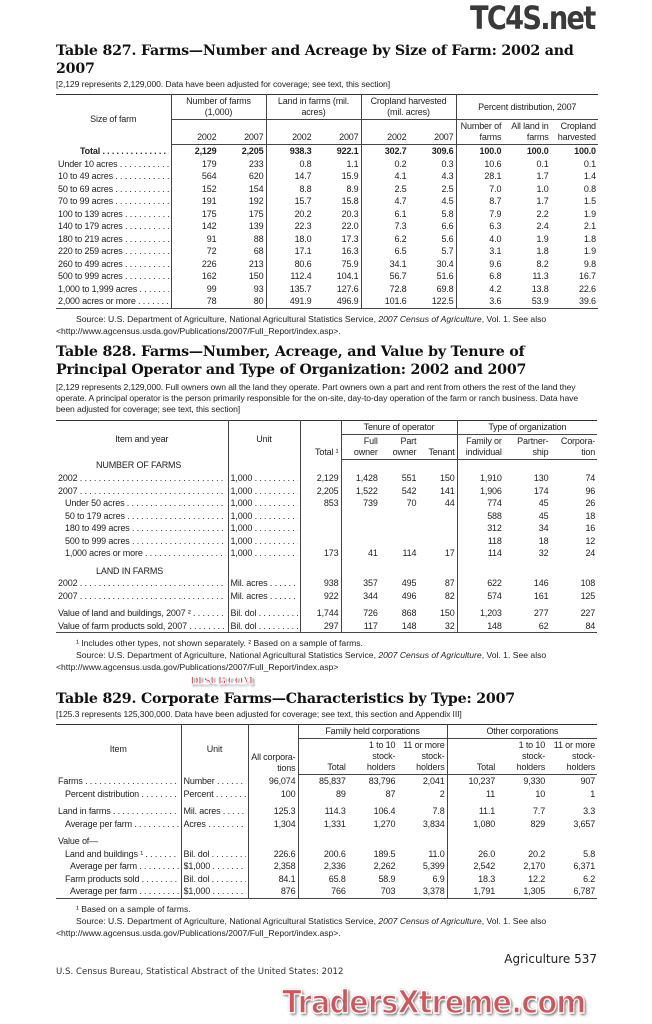 The image size is (652, 1024). What do you see at coordinates (588, 781) in the screenshot?
I see `cell-value: 907` at bounding box center [588, 781].